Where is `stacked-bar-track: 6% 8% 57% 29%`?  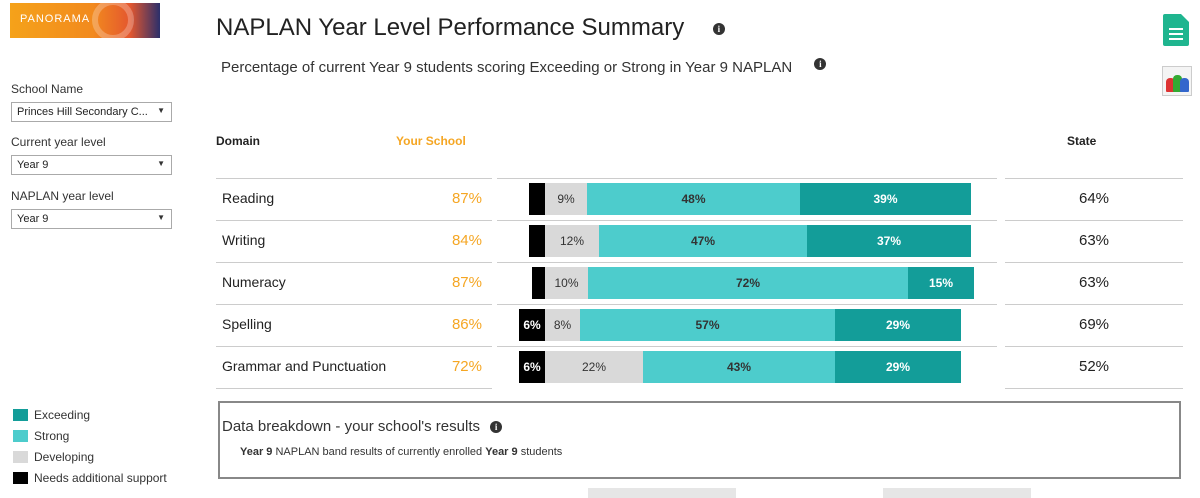 stacked-bar-track: 6% 8% 57% 29% is located at coordinates (747, 322).